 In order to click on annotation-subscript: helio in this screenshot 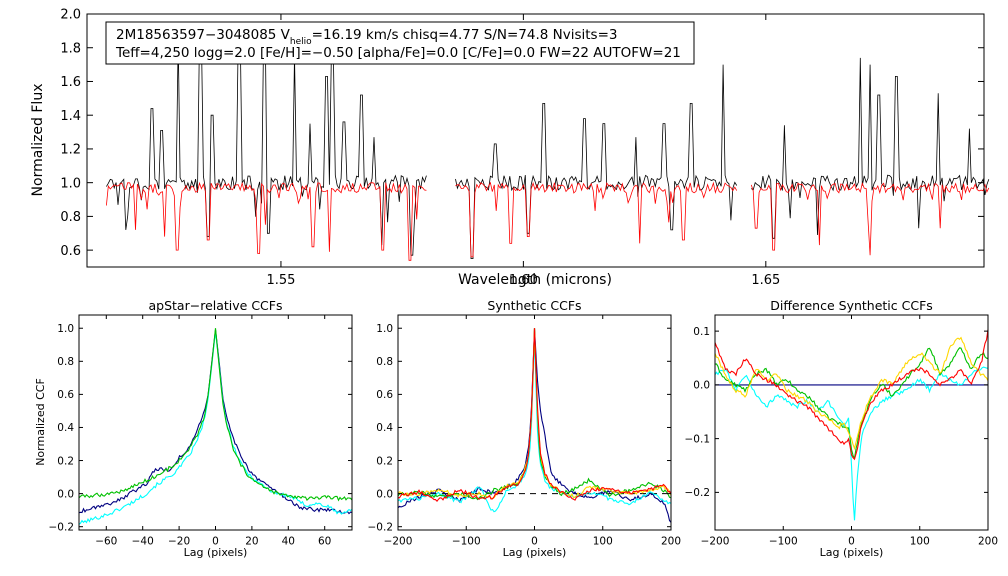, I will do `click(301, 42)`.